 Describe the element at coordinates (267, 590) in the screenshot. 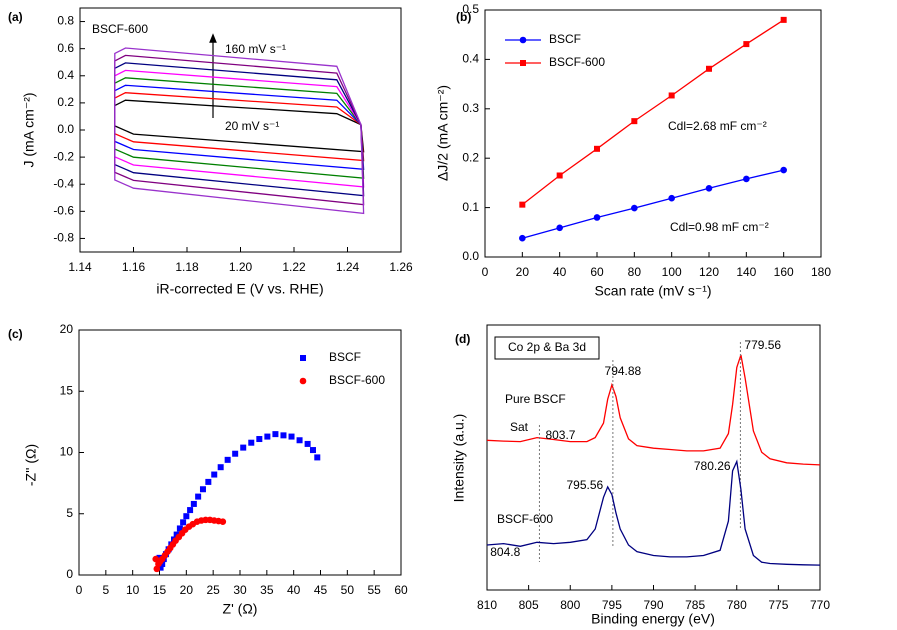

I see `x-tick-label: 35` at that location.